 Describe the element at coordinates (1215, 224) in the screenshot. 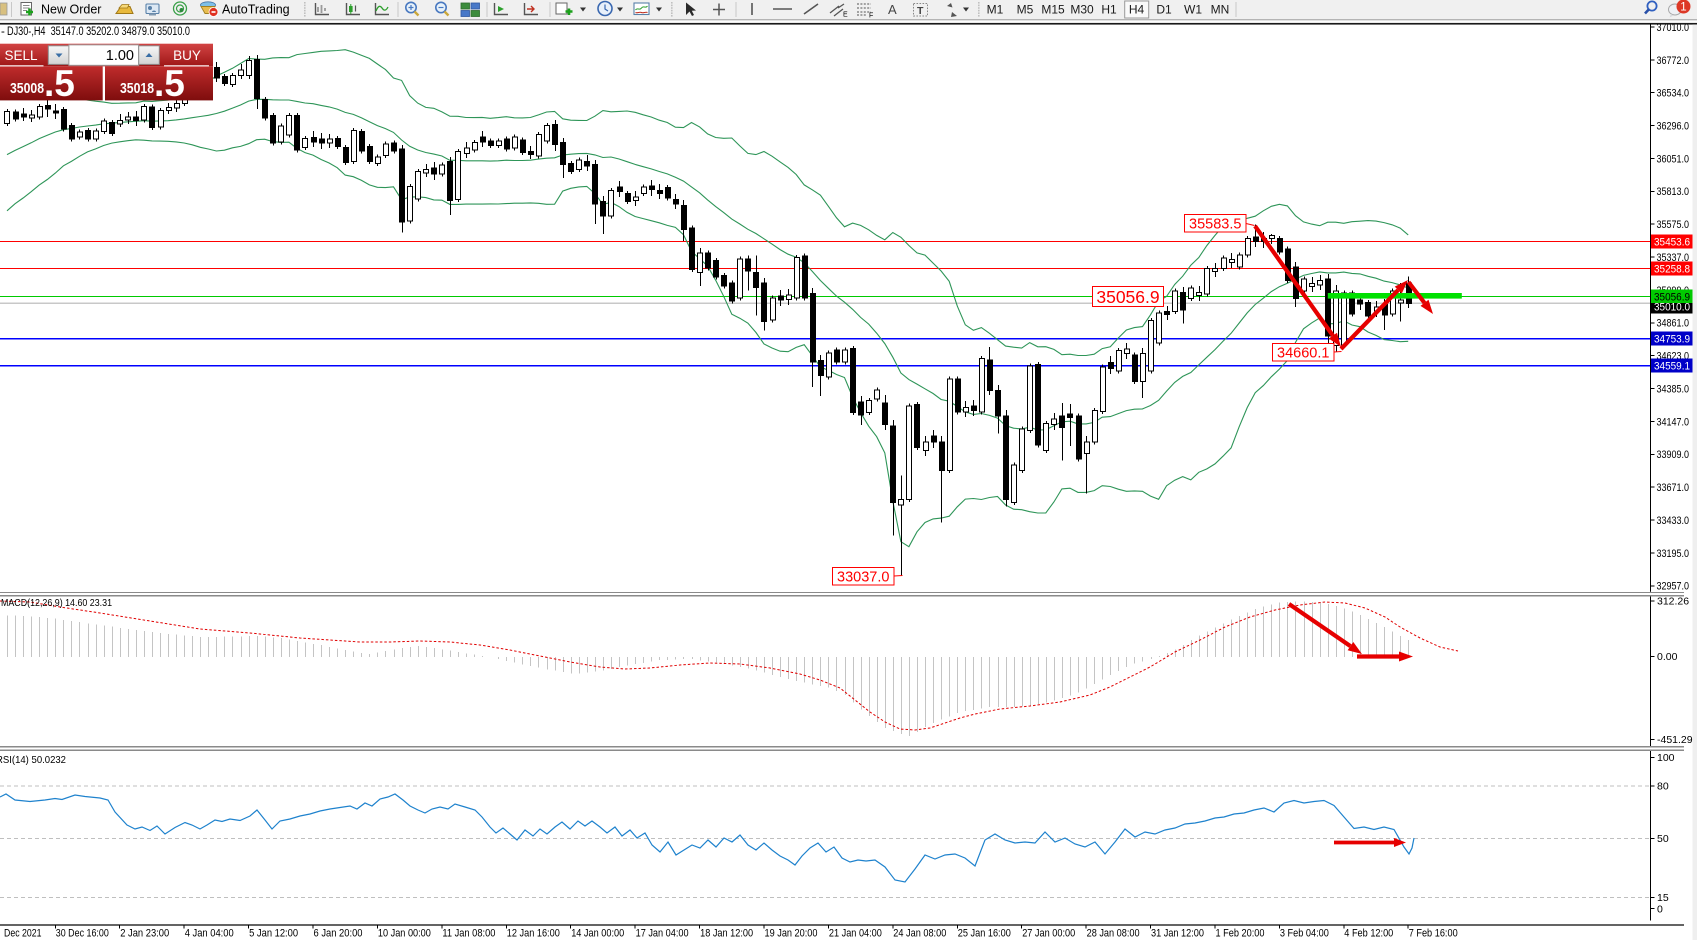

I see `svg-text: 35583.5` at that location.